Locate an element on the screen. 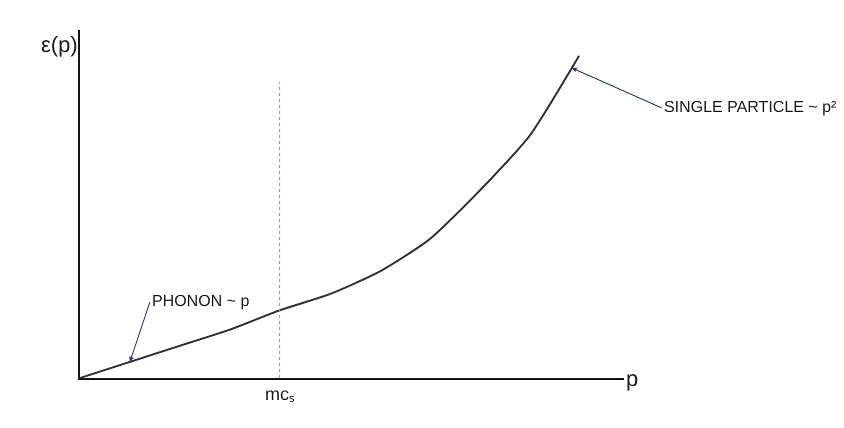  text: mcₛ is located at coordinates (280, 394).